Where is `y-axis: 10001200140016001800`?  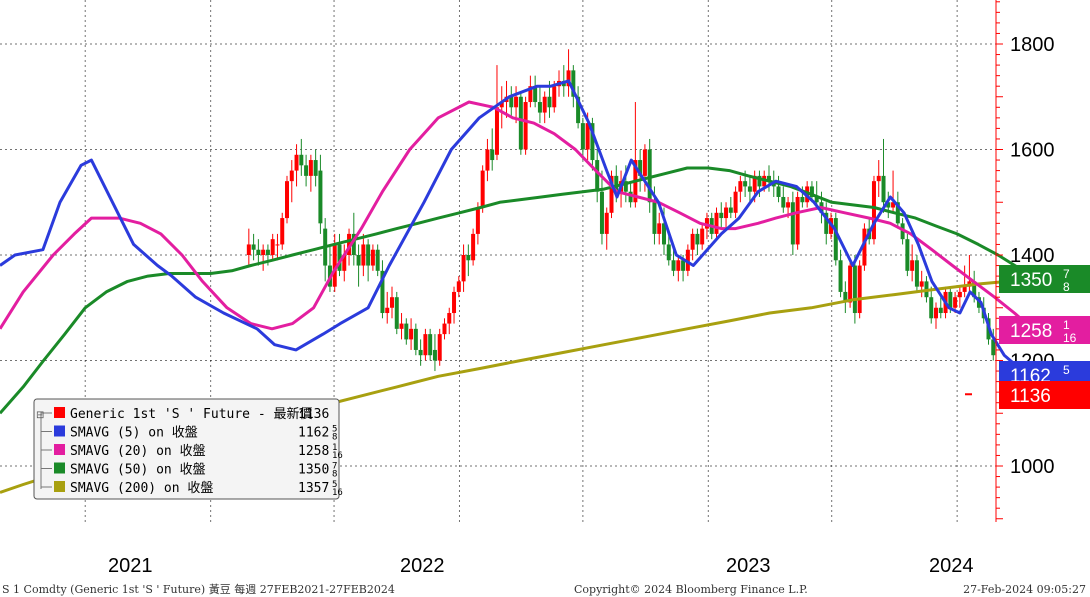 y-axis: 10001200140016001800 is located at coordinates (1025, 261).